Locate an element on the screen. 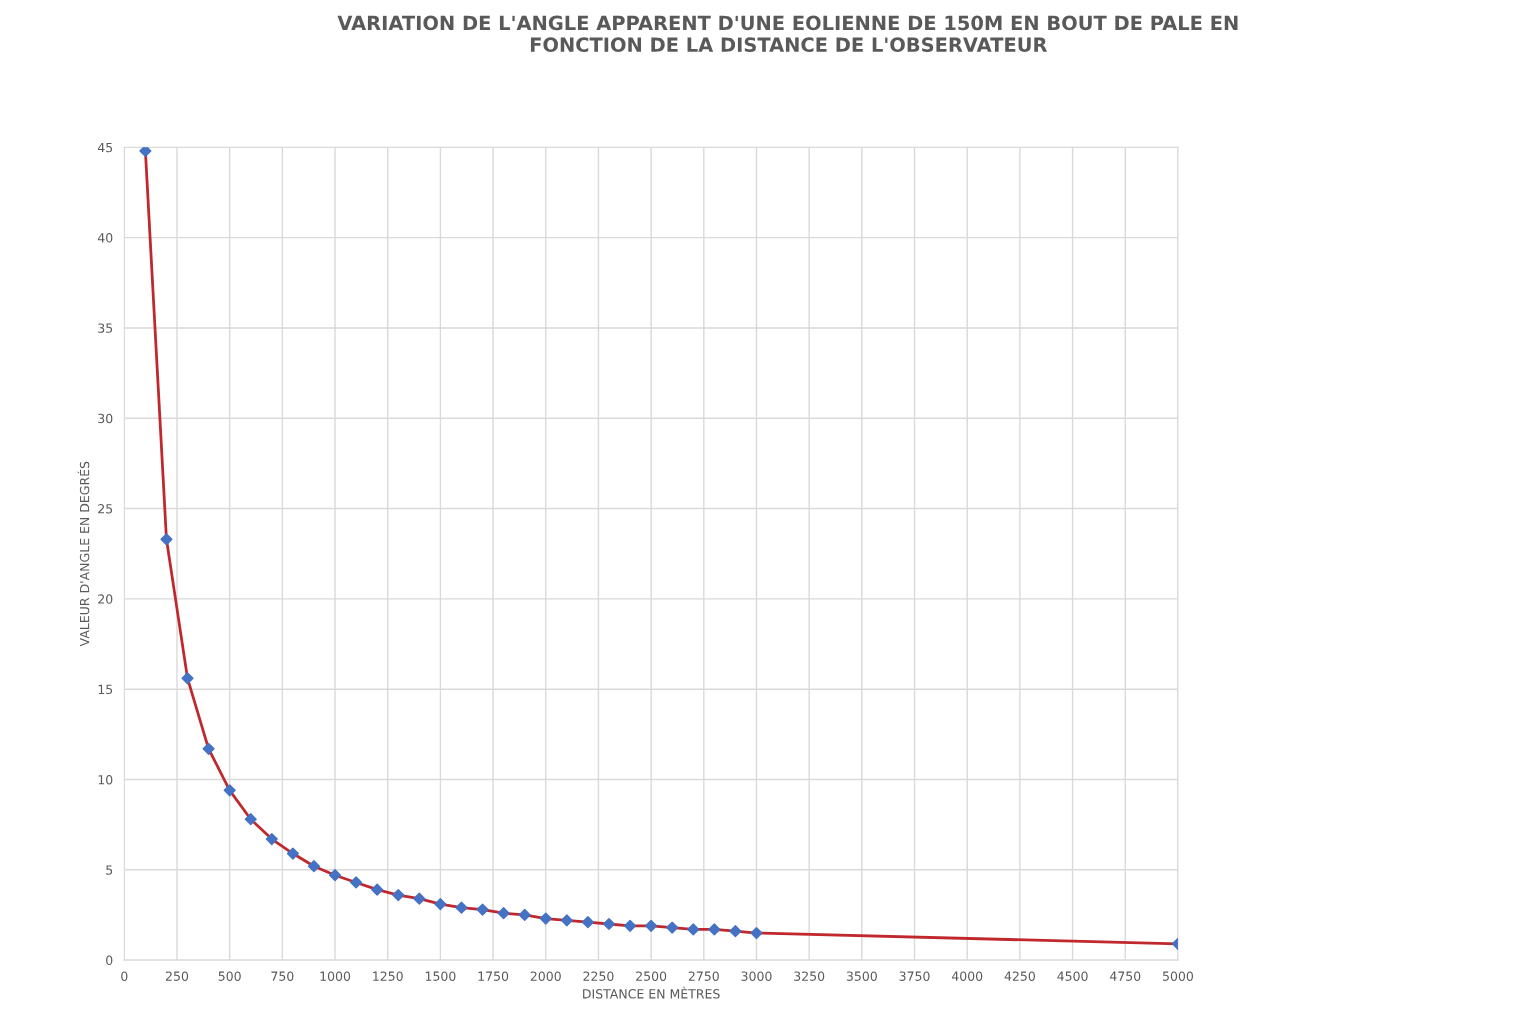 The height and width of the screenshot is (1016, 1516). chart-title: VARIATION DE L'ANGLE APPARENT D'UNE EOLIENNE DE 150M EN BOUT DE PALE EN FONCTION DE LA DISTANCE DE L'OBSERVATEUR is located at coordinates (787, 34).